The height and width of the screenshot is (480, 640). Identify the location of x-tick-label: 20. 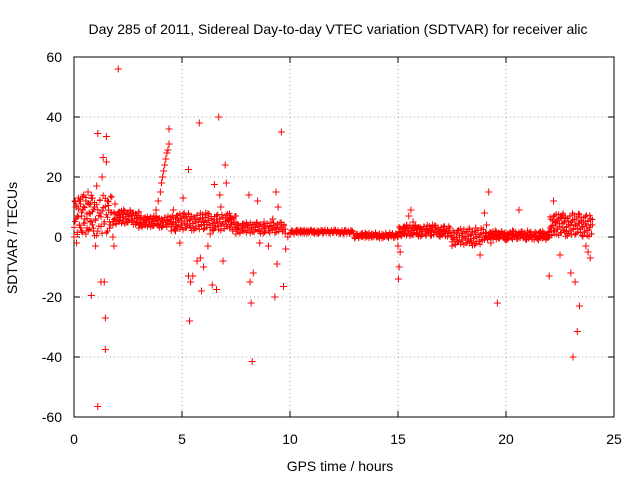
(506, 439).